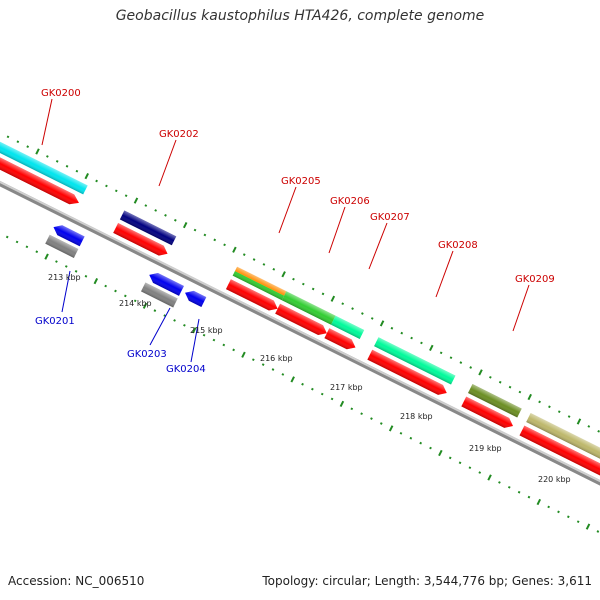  I want to click on gene-gk0203-grey, so click(159, 295).